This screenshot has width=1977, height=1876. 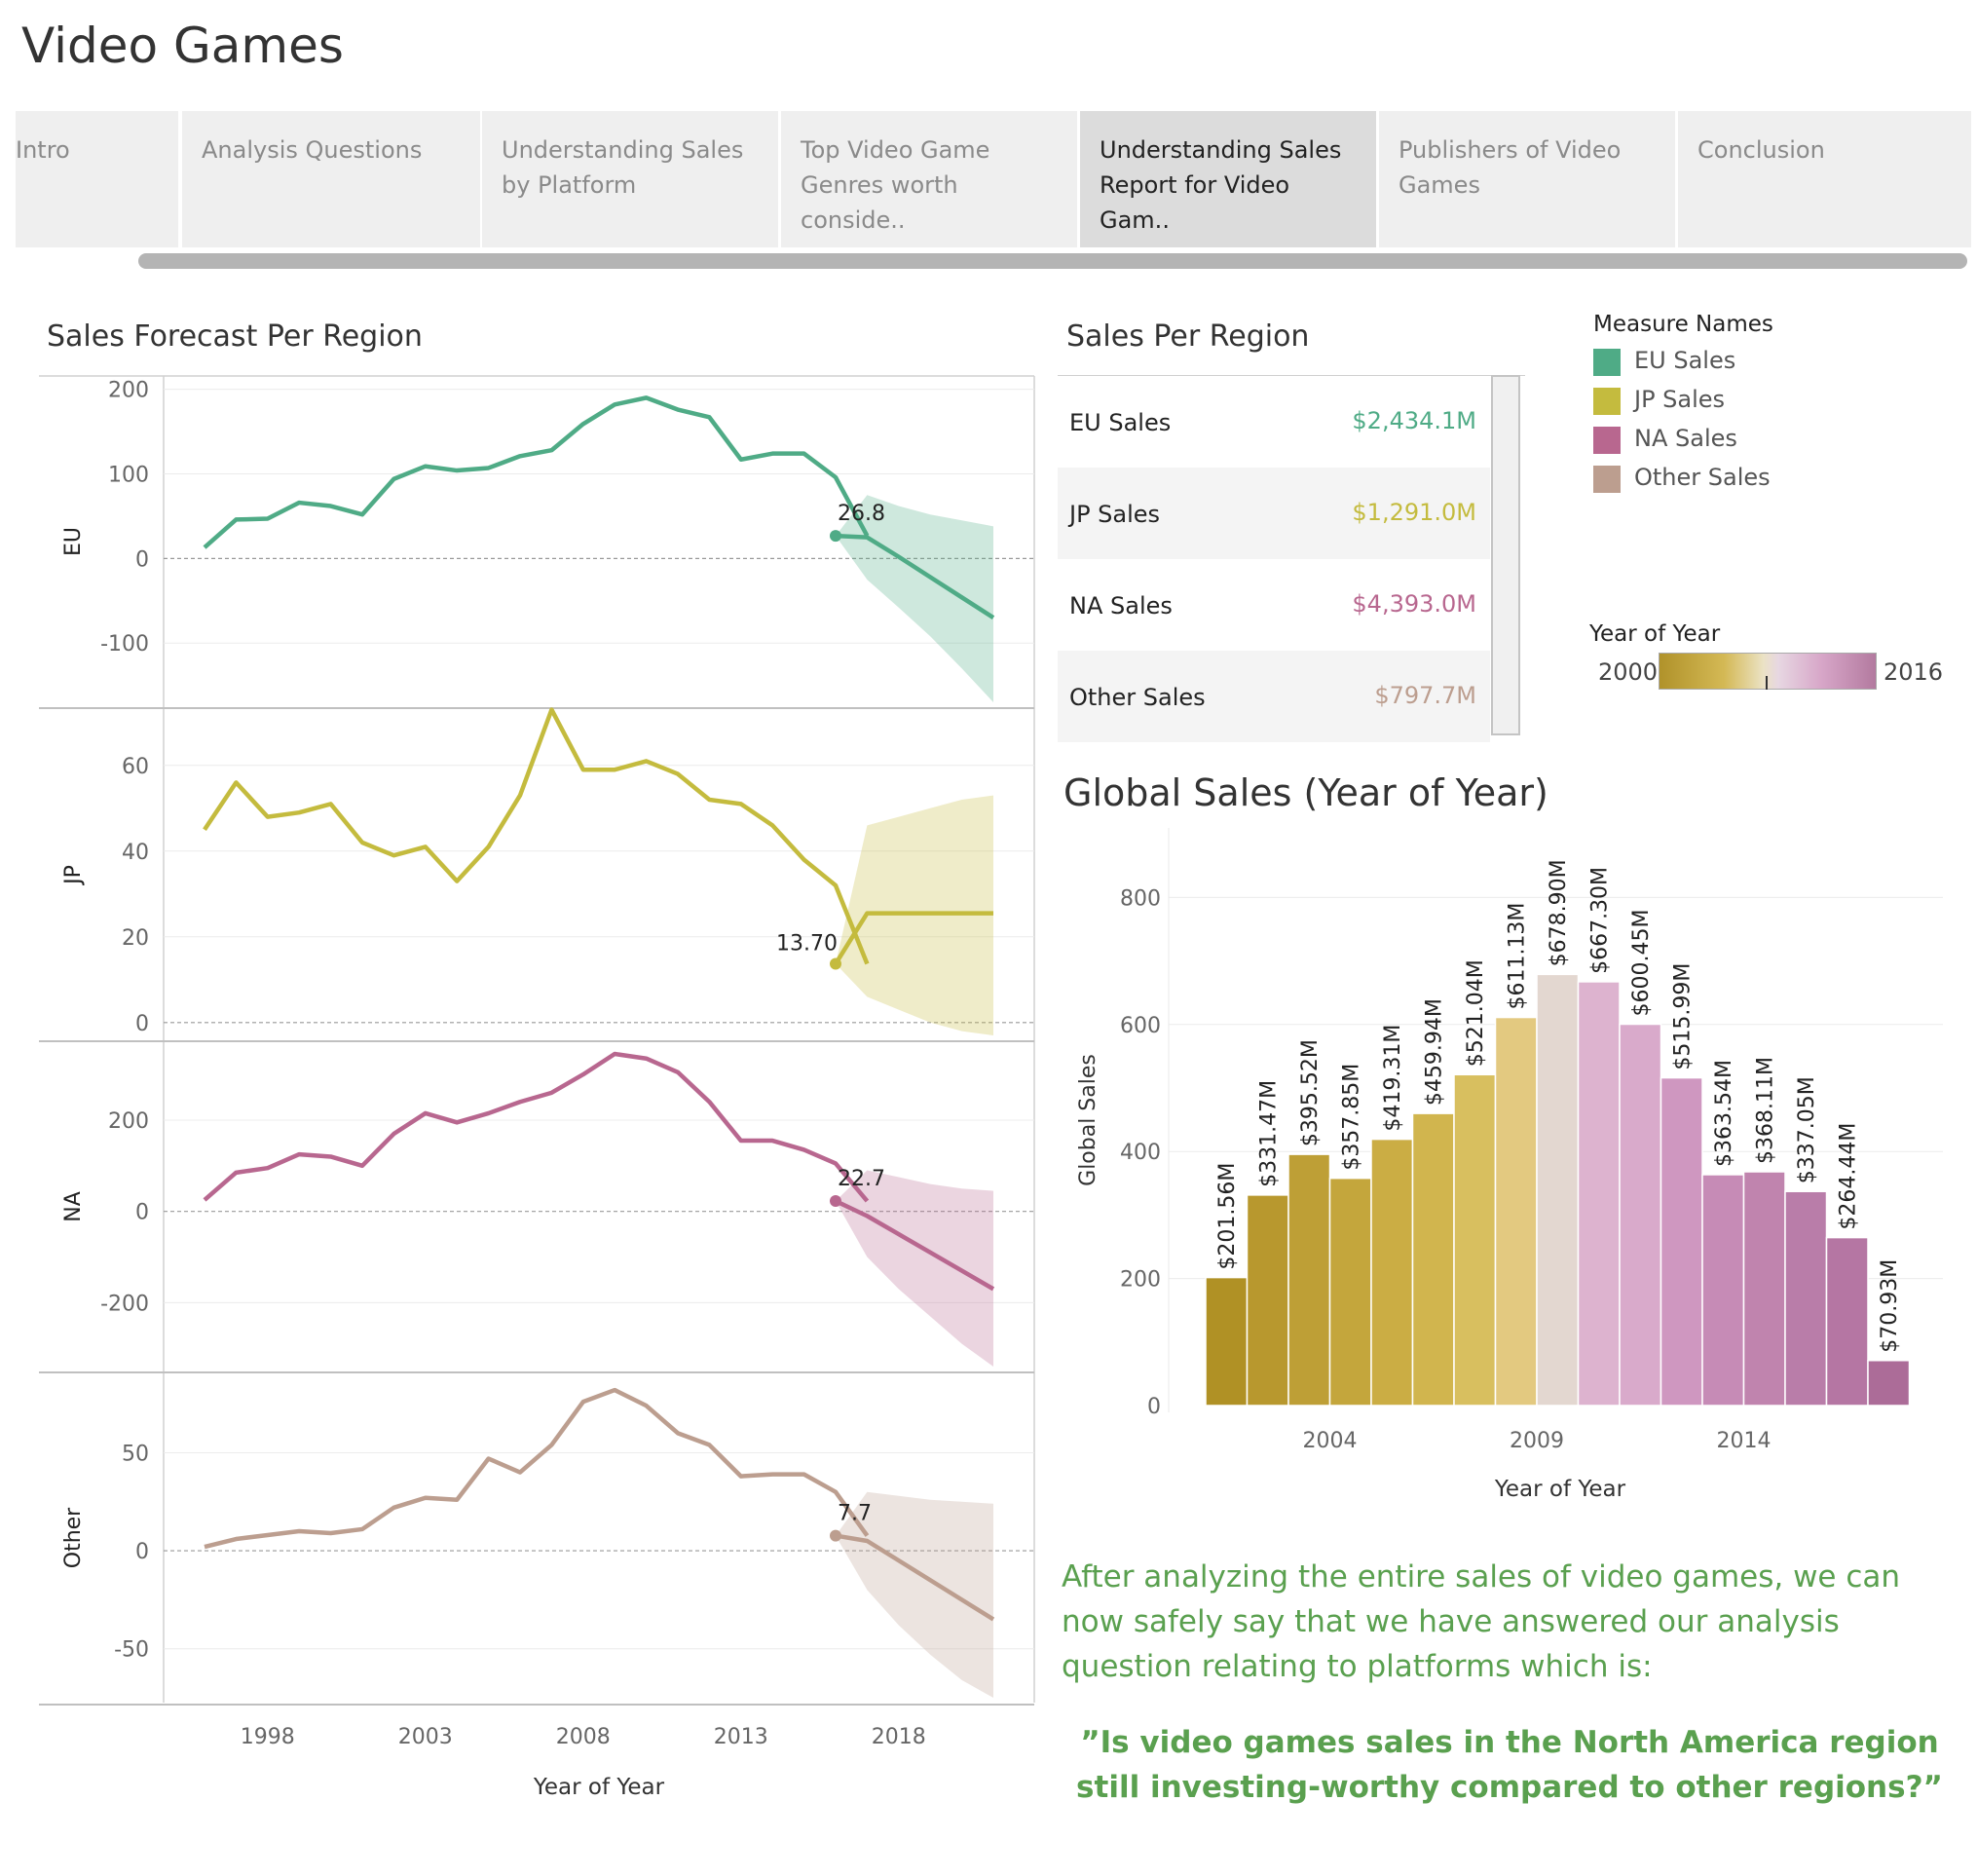 What do you see at coordinates (807, 945) in the screenshot?
I see `data-label: 13.70` at bounding box center [807, 945].